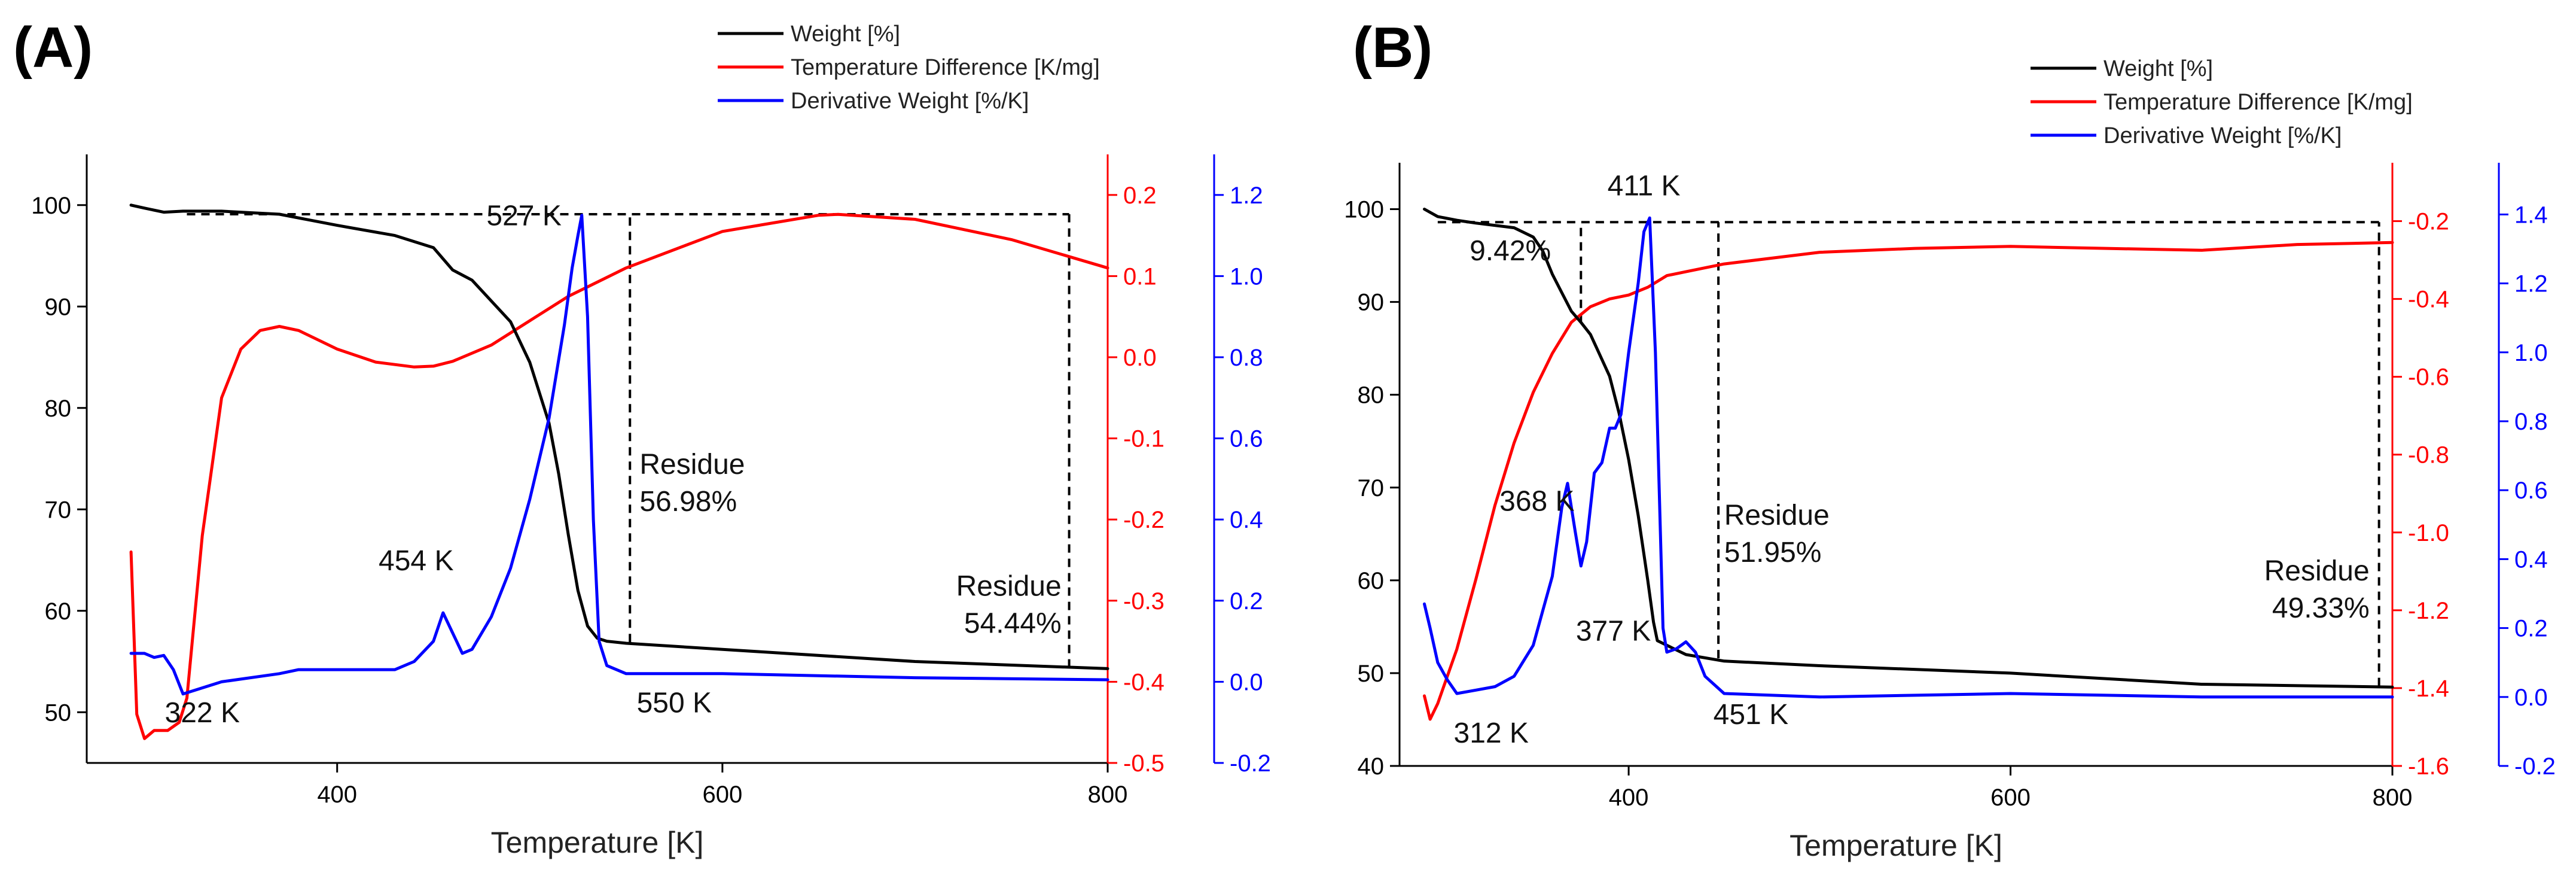  Describe the element at coordinates (1371, 766) in the screenshot. I see `weight-tick-label: 40` at that location.